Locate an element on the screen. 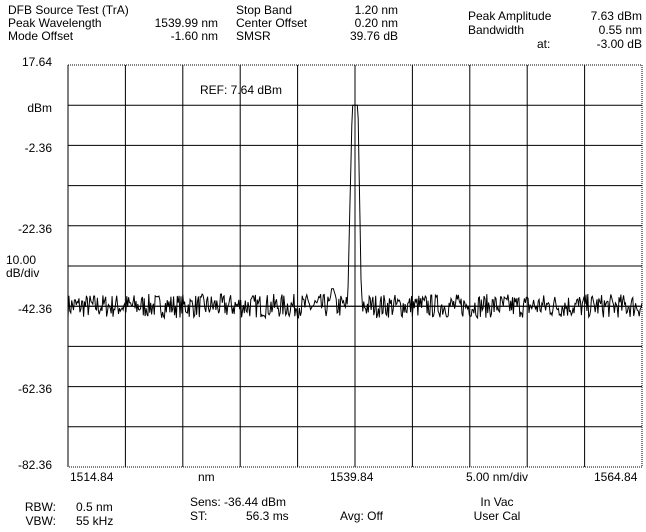  smsr-label: SMSR is located at coordinates (253, 36).